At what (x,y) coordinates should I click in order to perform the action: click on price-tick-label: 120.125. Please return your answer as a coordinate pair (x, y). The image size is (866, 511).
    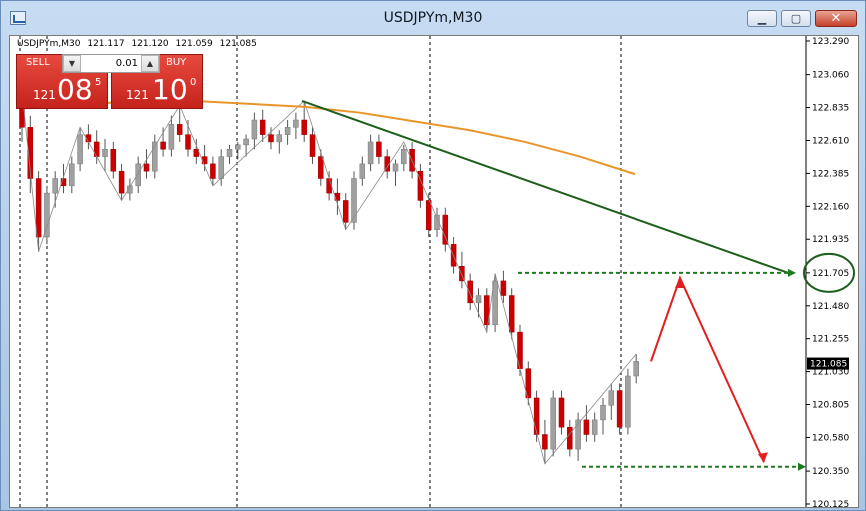
    Looking at the image, I should click on (830, 503).